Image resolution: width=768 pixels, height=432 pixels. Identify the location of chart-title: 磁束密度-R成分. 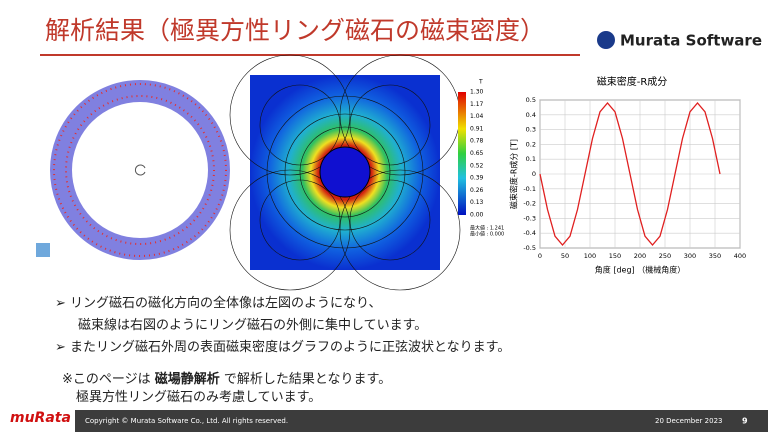
(632, 81).